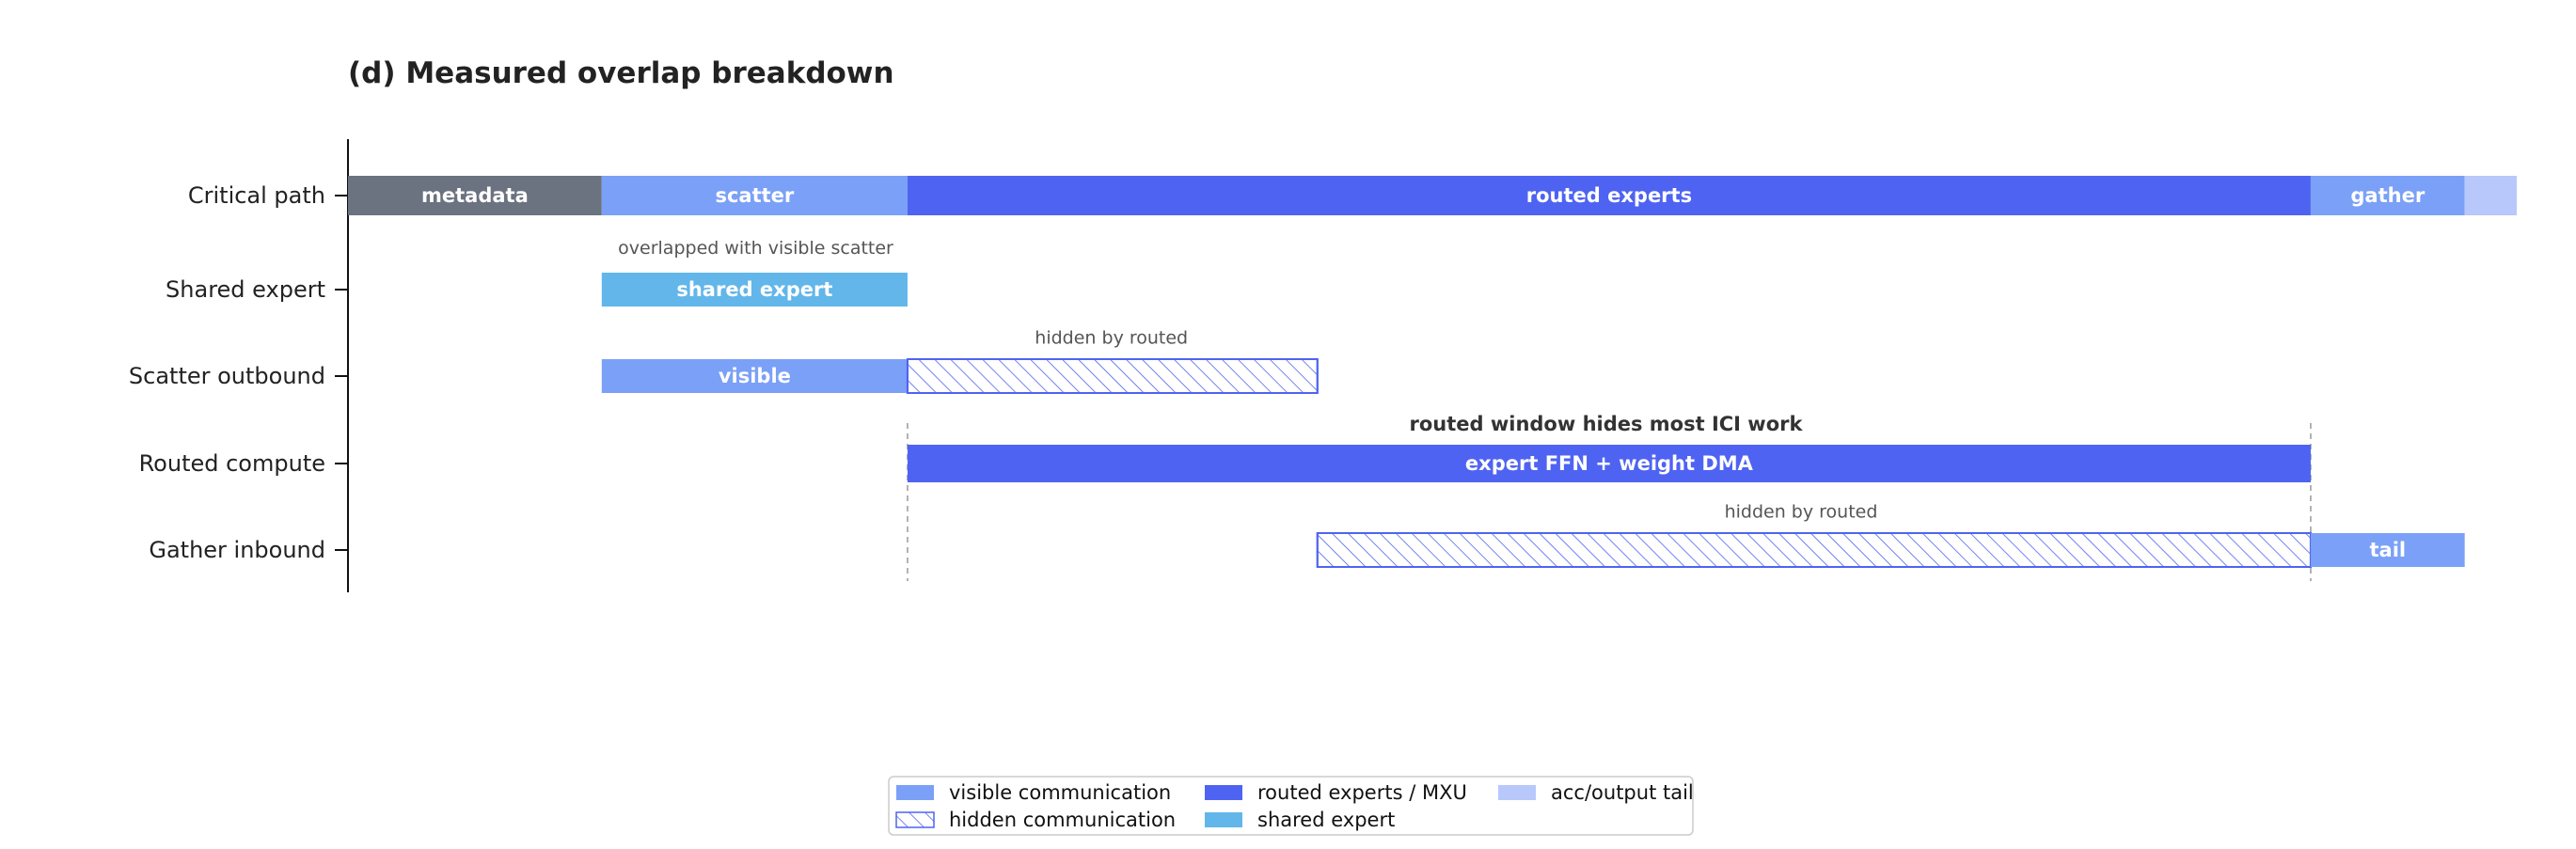 The width and height of the screenshot is (2576, 849). Describe the element at coordinates (1606, 424) in the screenshot. I see `annotation: routed window hides most ICI work` at that location.